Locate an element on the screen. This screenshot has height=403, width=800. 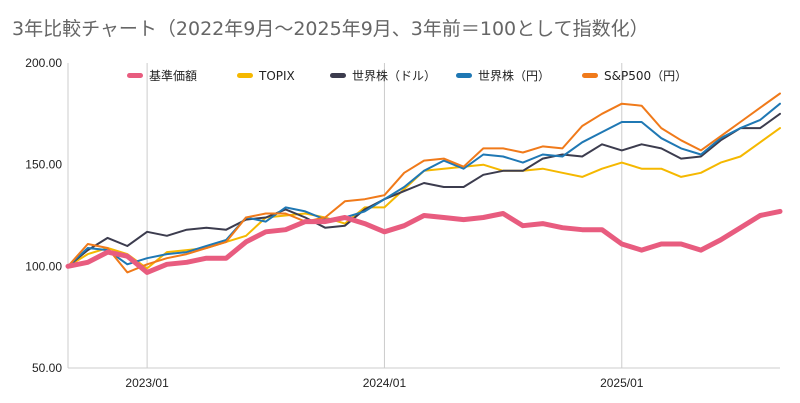
y-axis-ticks: 50.00 100.00 150.00 200.00 is located at coordinates (43, 215).